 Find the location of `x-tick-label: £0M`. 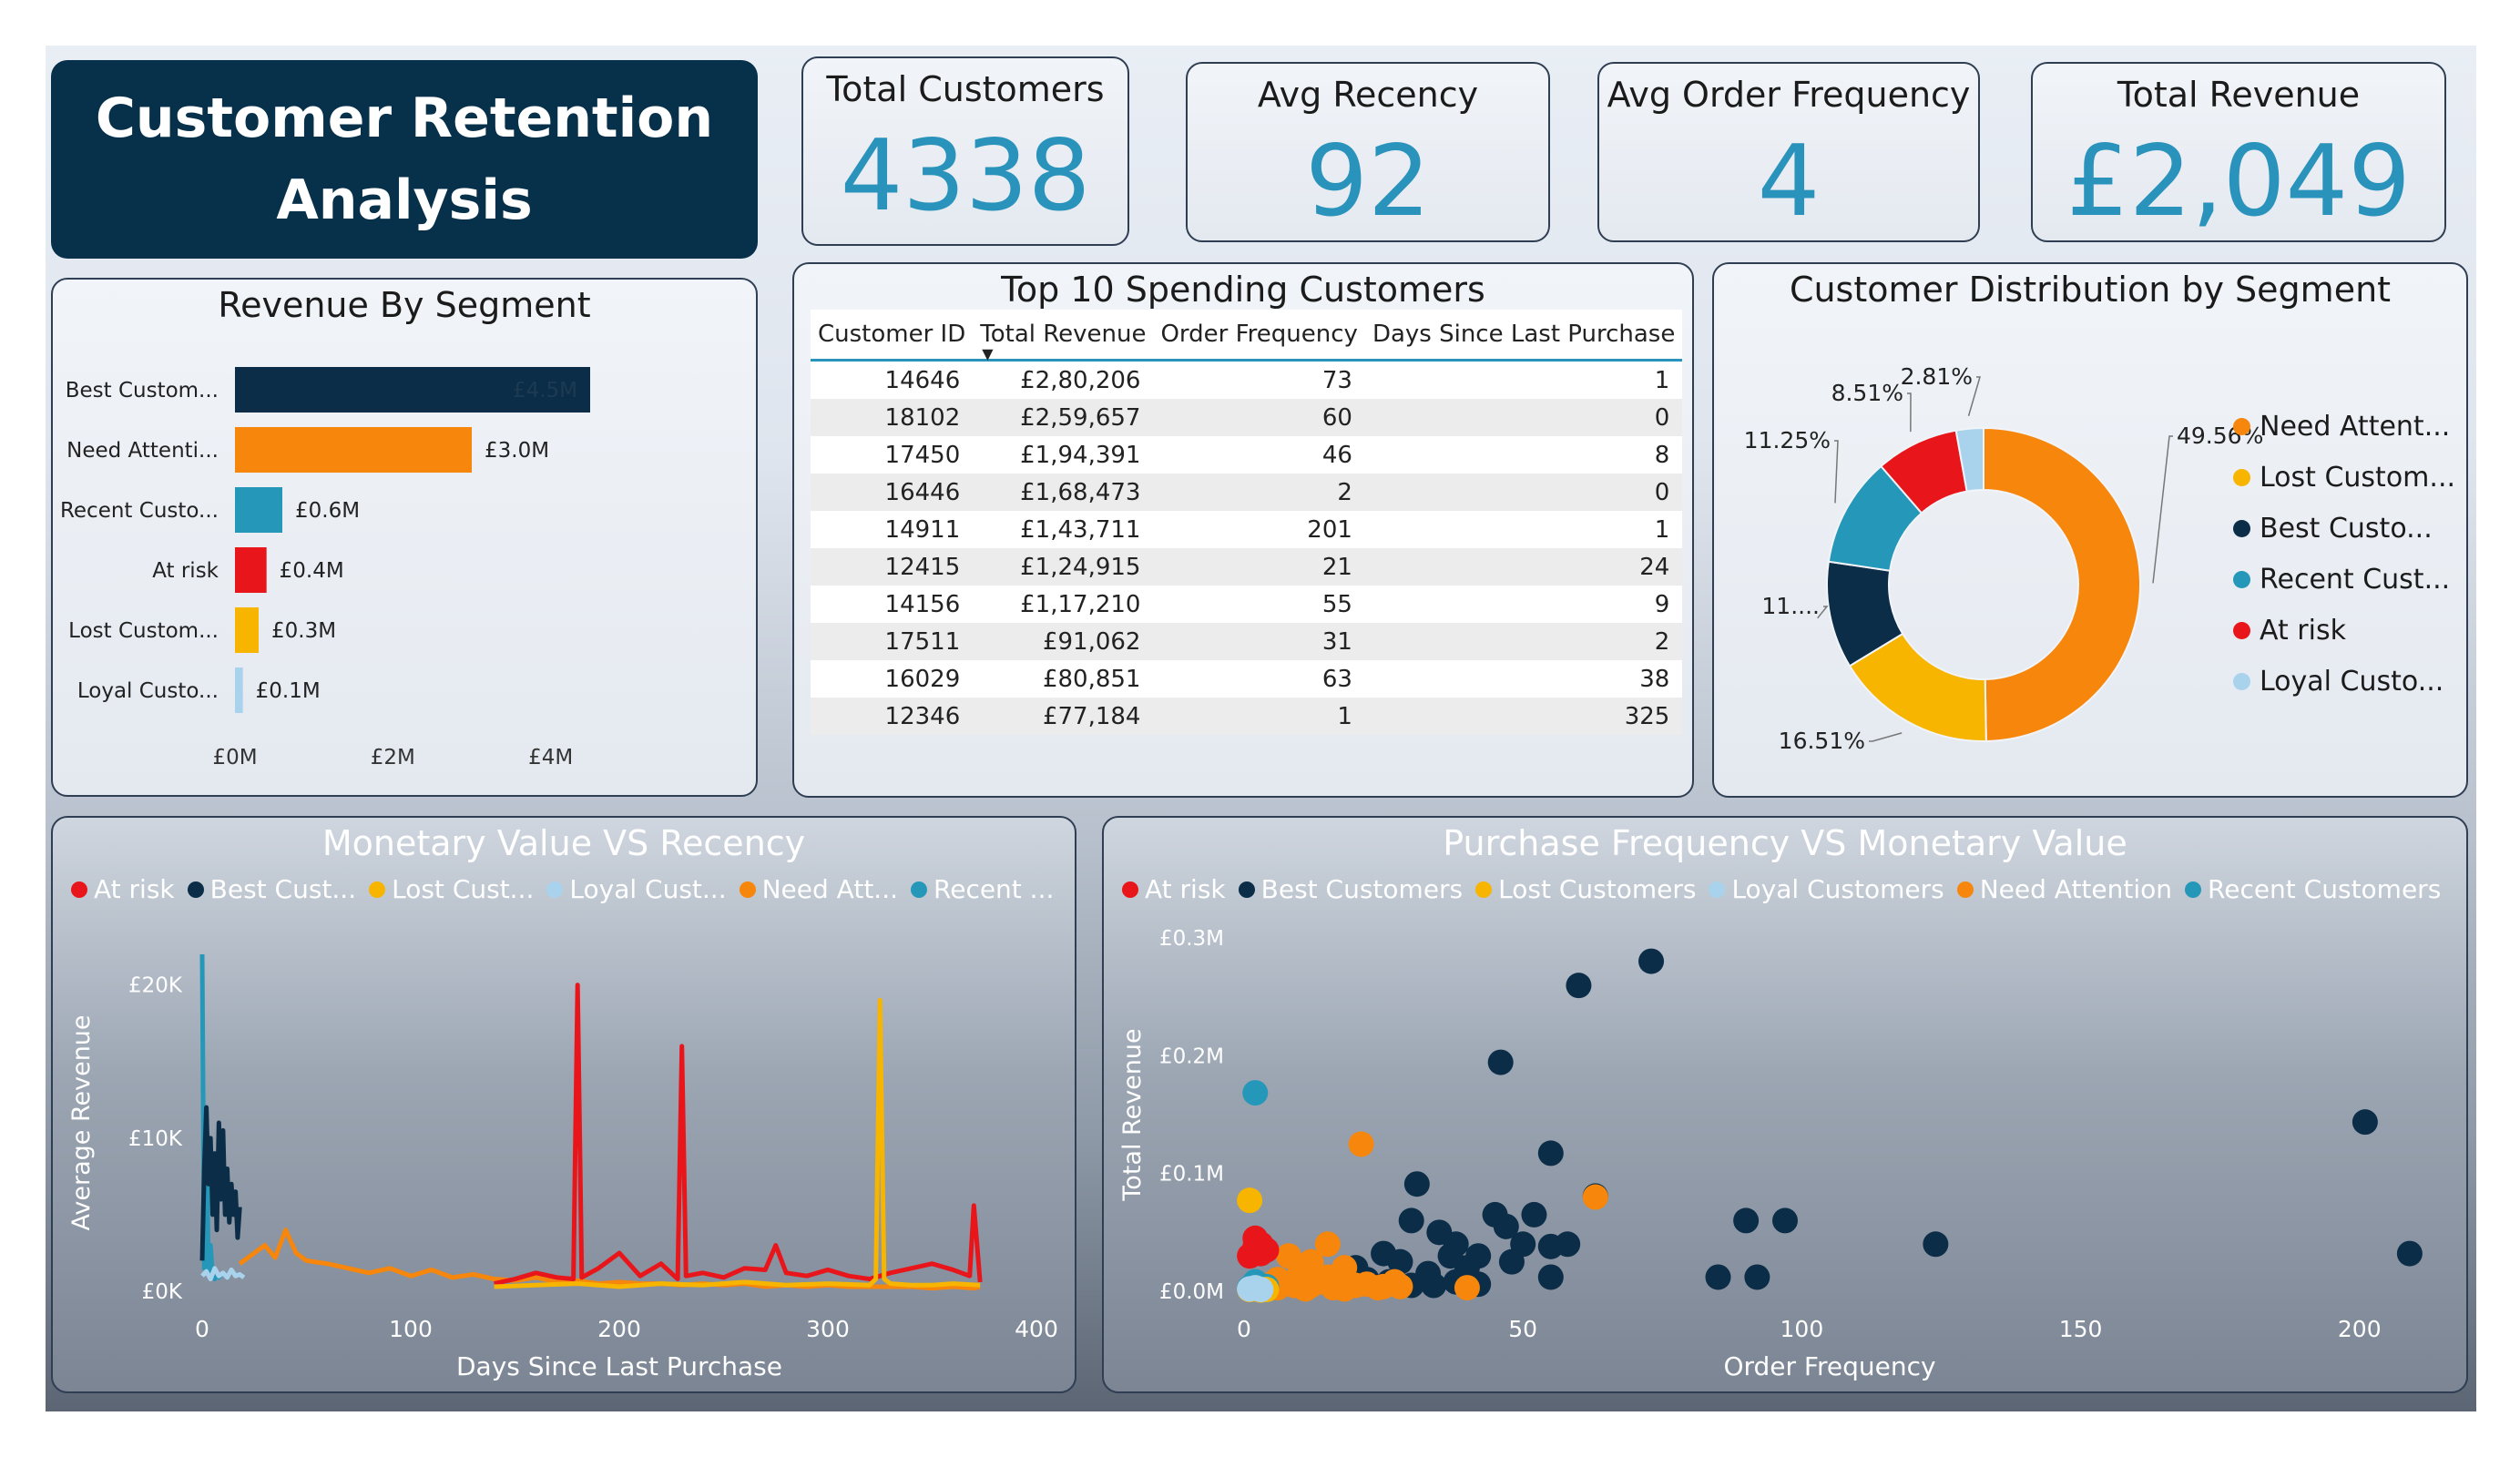

x-tick-label: £0M is located at coordinates (234, 758).